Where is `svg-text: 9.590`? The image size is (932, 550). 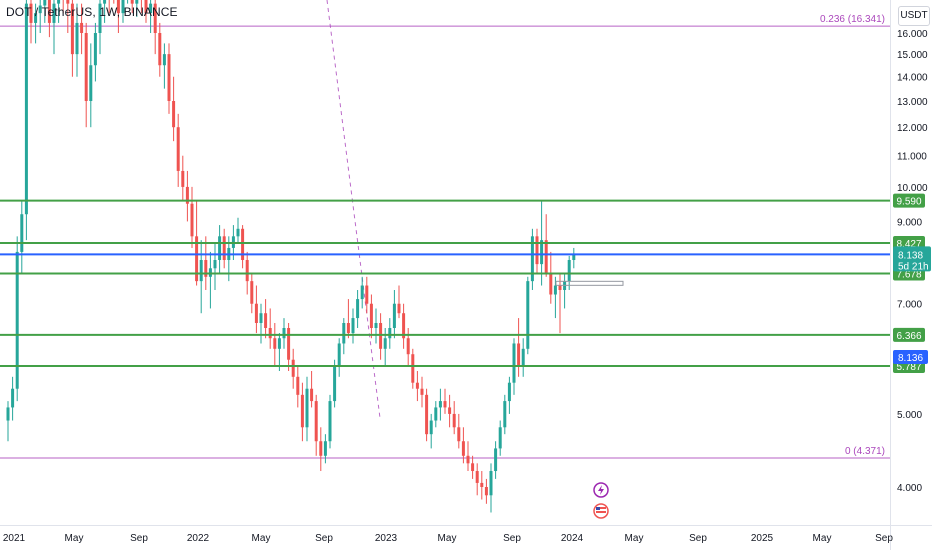
svg-text: 9.590 is located at coordinates (908, 202).